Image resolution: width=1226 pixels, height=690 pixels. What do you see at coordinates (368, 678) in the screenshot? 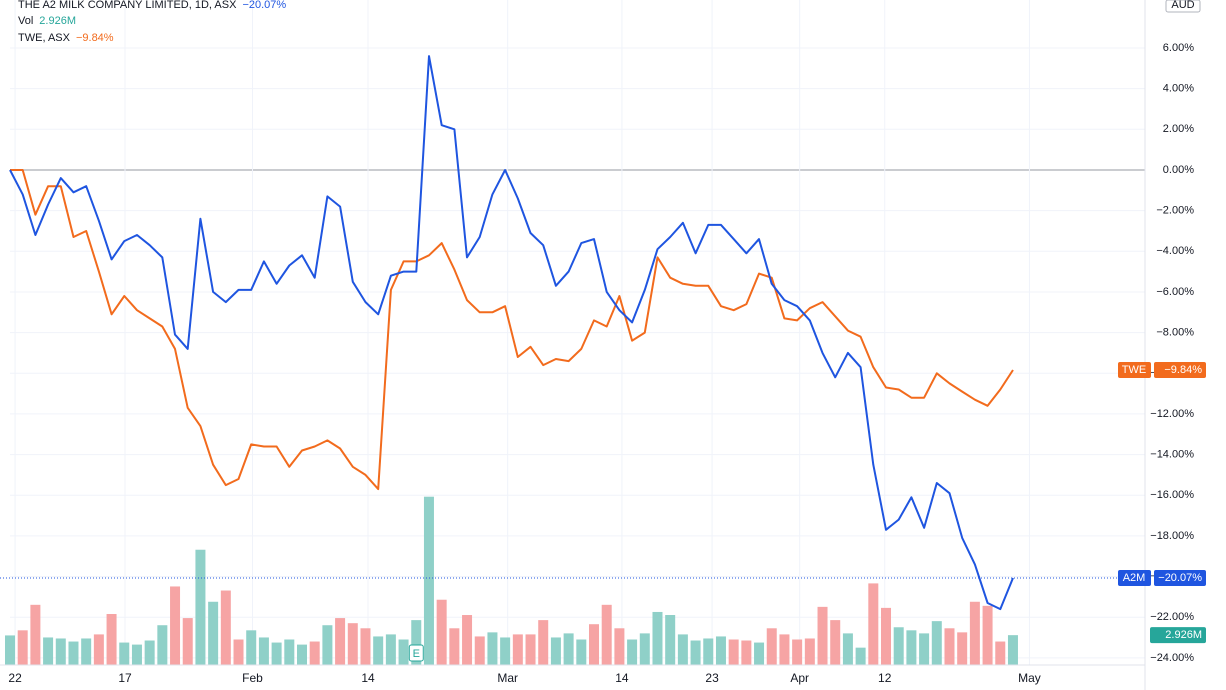
I see `x-tick-label: 14` at bounding box center [368, 678].